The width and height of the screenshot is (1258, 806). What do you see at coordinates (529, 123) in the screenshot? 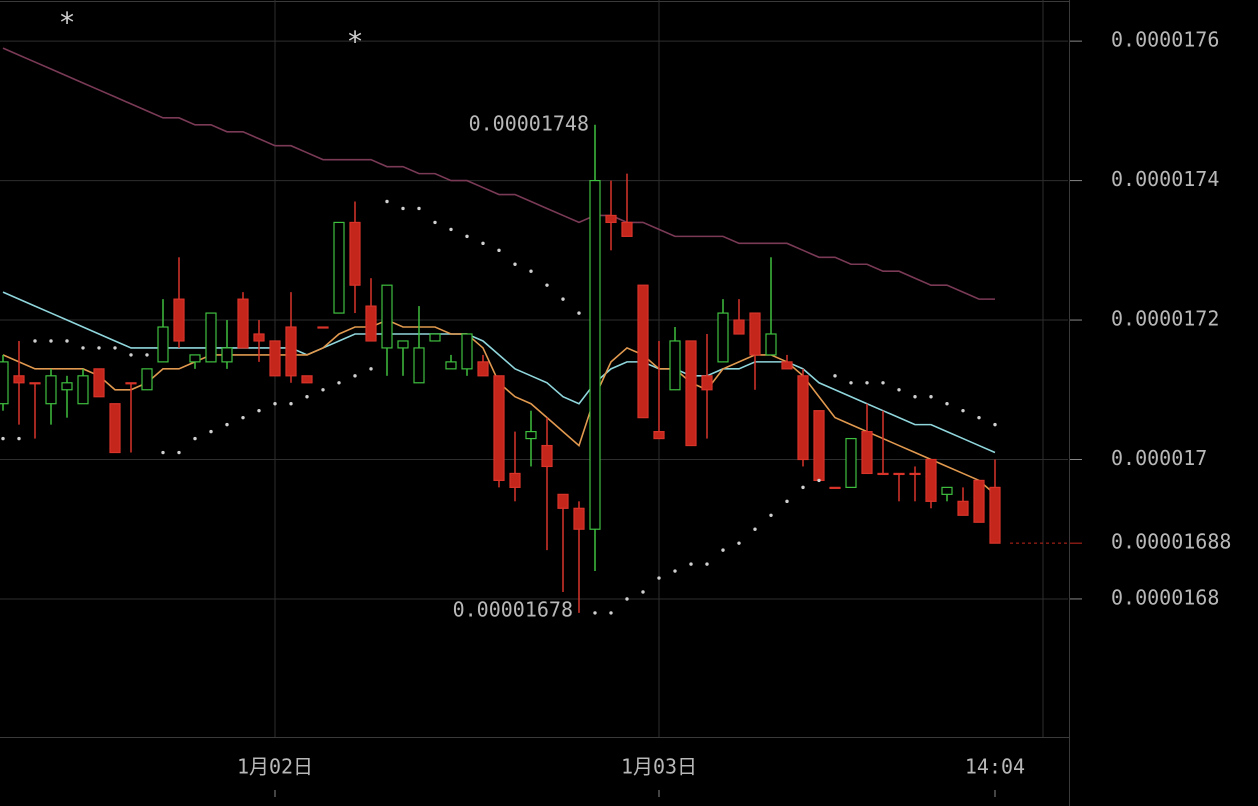
I see `high-label: 0.00001748` at bounding box center [529, 123].